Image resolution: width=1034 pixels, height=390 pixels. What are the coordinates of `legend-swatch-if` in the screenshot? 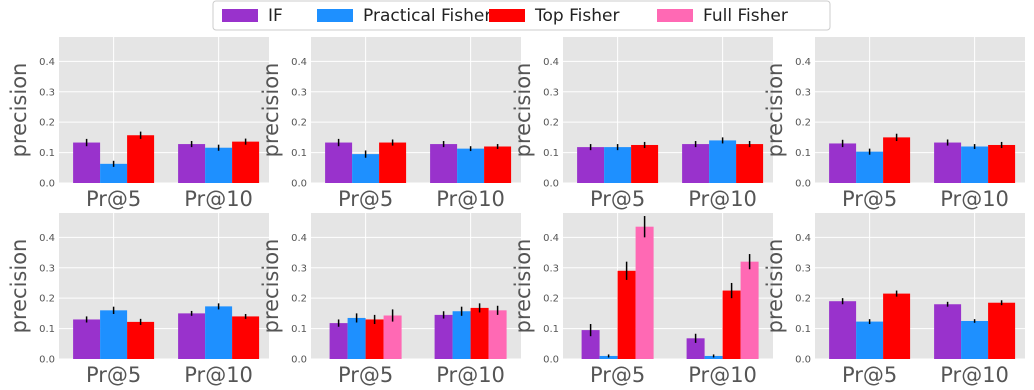 It's located at (240, 15).